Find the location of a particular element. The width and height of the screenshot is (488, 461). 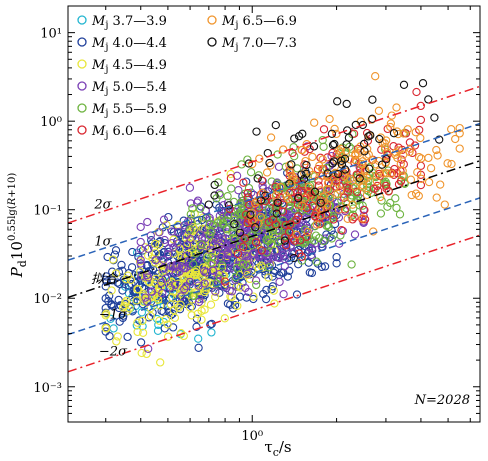

legend-label-6: Mj 6.5—6.9 is located at coordinates (259, 22).